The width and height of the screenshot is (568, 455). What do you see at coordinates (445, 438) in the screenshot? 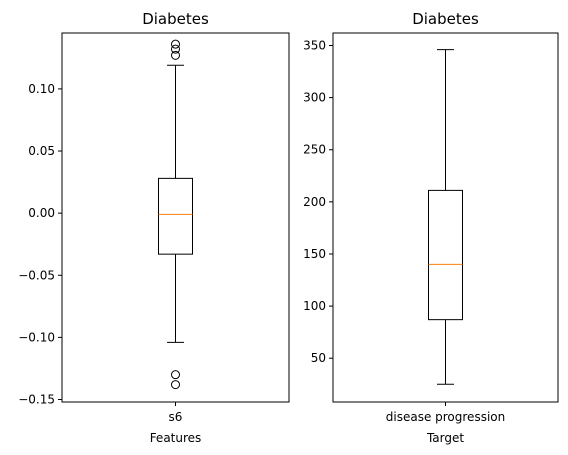
I see `x-axis-label: Target` at bounding box center [445, 438].